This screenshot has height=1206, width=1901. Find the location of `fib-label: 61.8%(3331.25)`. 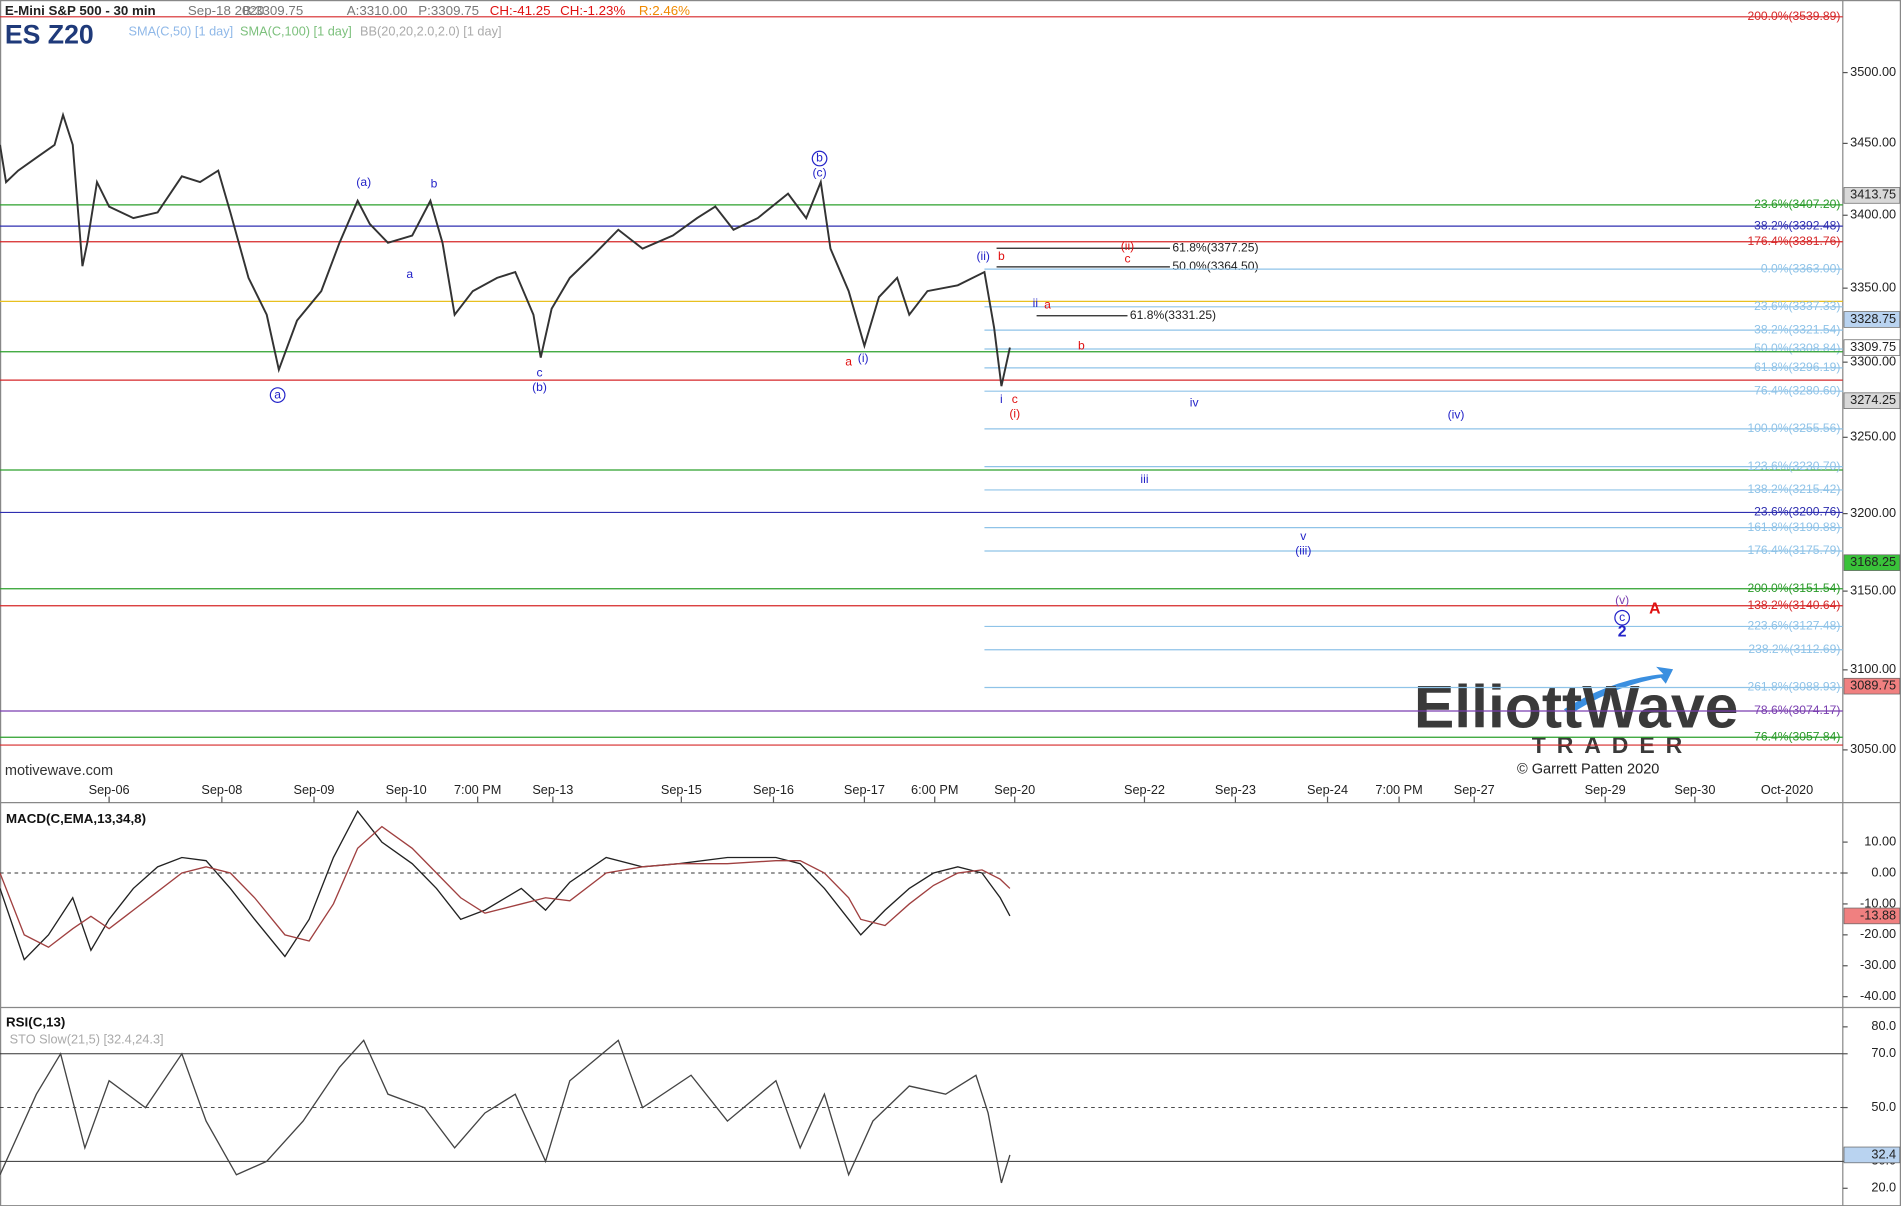

fib-label: 61.8%(3331.25) is located at coordinates (1173, 315).